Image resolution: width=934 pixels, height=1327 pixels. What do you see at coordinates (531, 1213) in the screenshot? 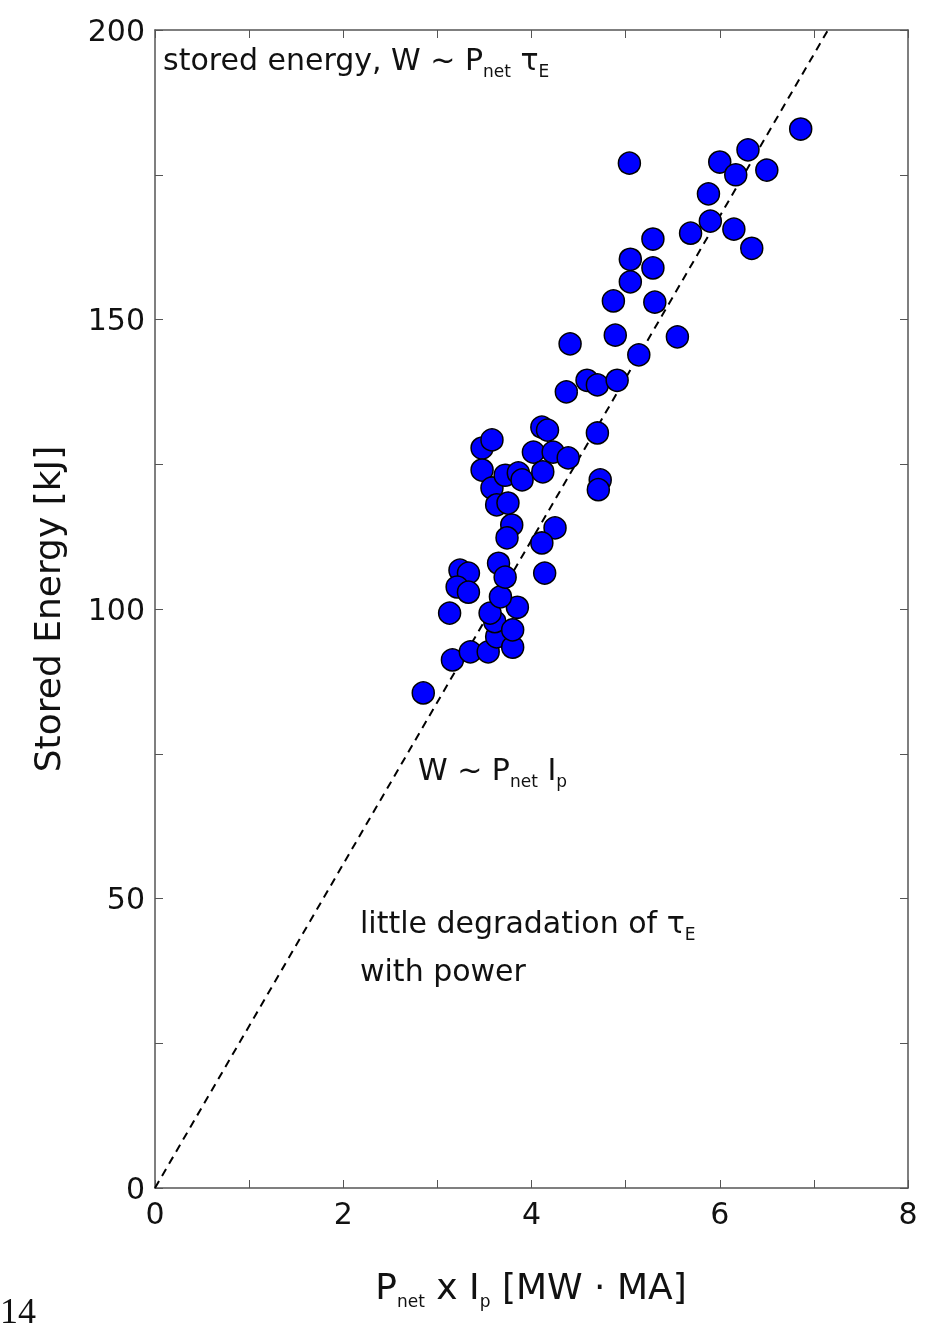
I see `x-tick-label: 4` at bounding box center [531, 1213].